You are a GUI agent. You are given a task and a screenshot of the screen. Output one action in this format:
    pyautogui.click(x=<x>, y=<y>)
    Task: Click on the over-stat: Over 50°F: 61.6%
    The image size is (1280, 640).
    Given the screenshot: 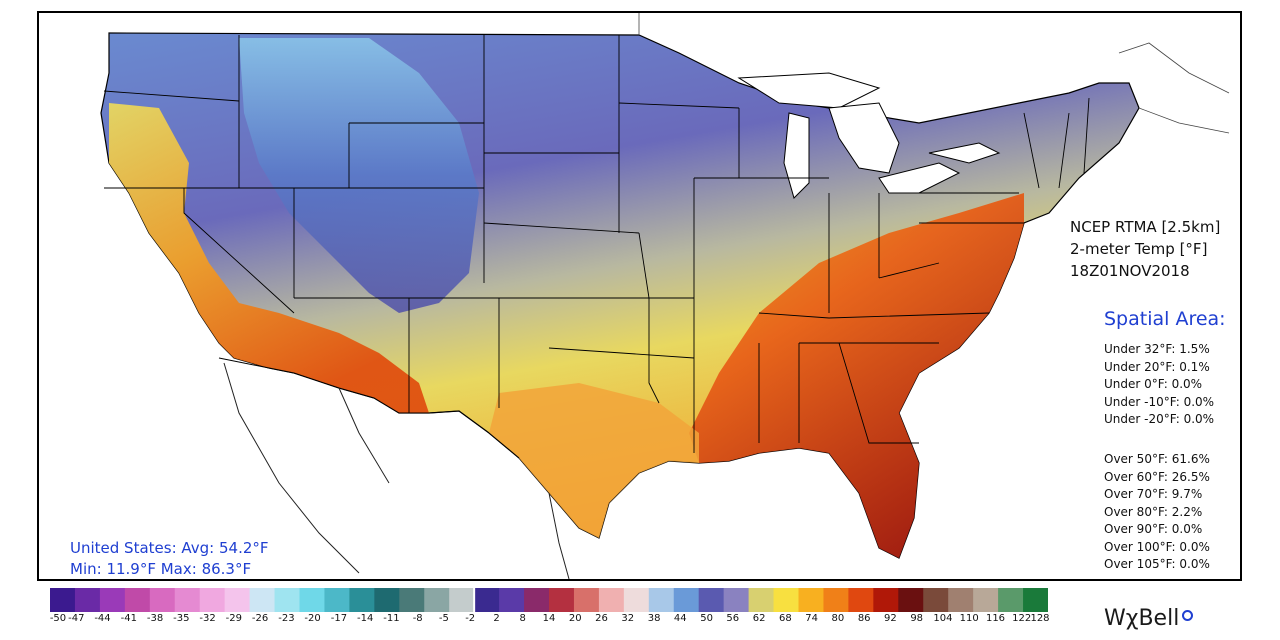 What is the action you would take?
    pyautogui.click(x=1157, y=459)
    